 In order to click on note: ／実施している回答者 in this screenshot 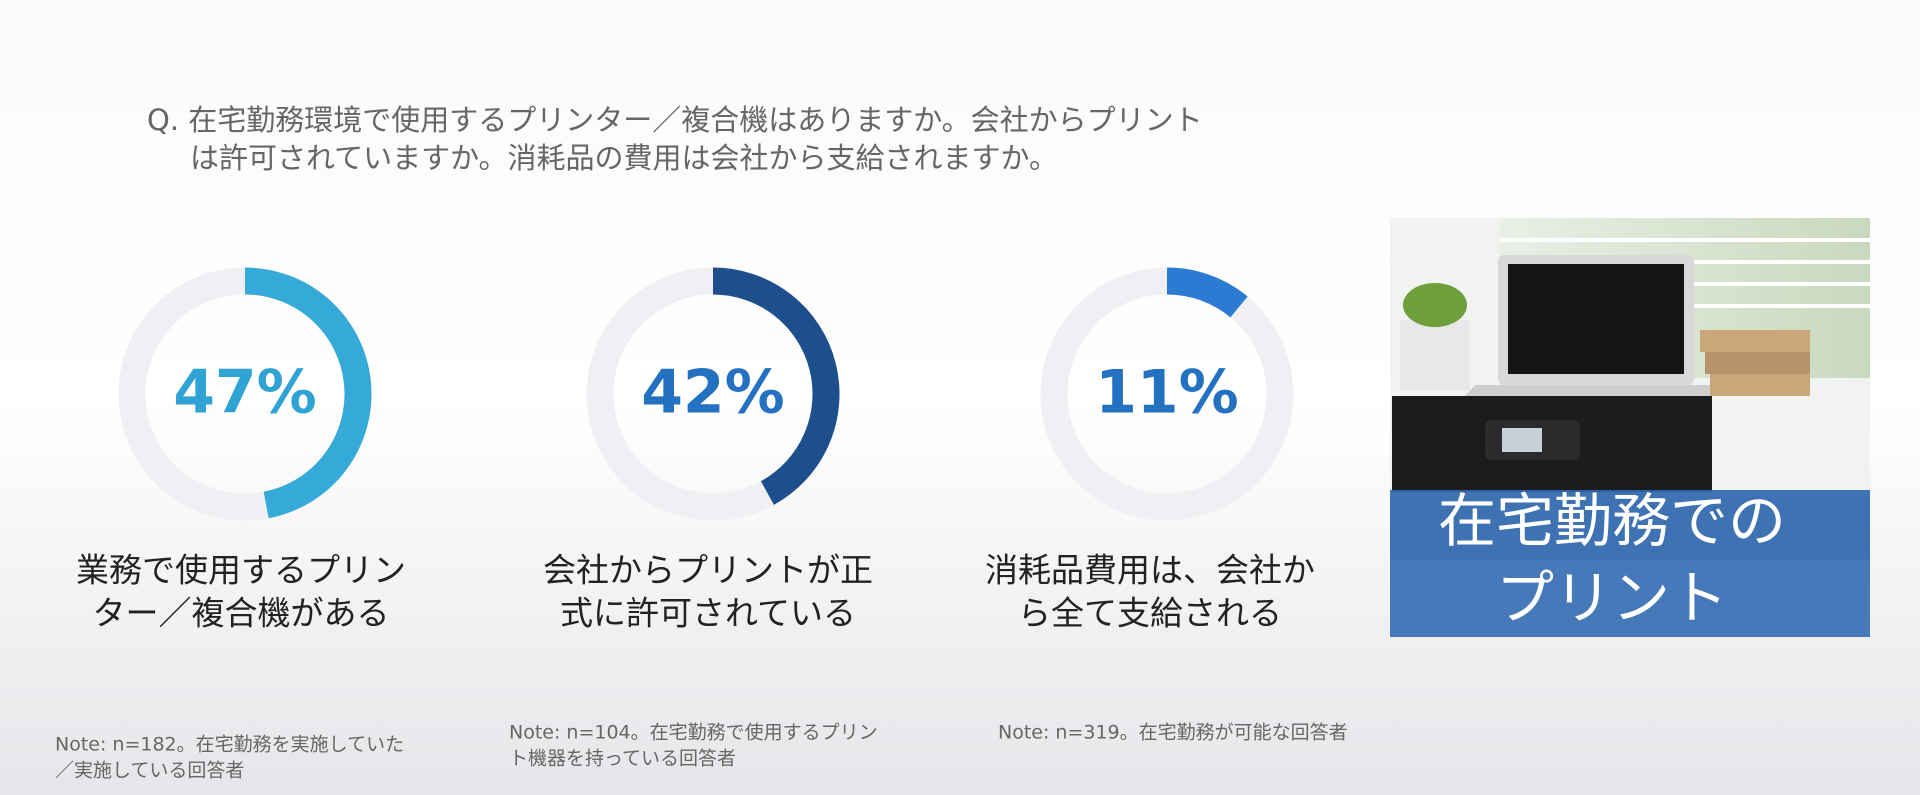, I will do `click(149, 771)`.